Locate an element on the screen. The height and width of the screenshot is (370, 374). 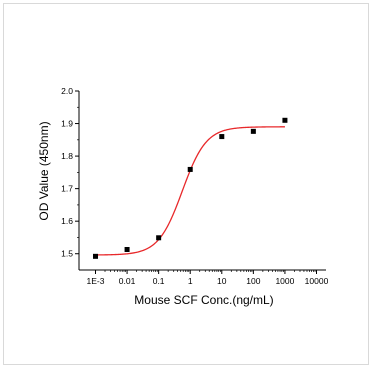
y-tick-label: 1.5 is located at coordinates (67, 254).